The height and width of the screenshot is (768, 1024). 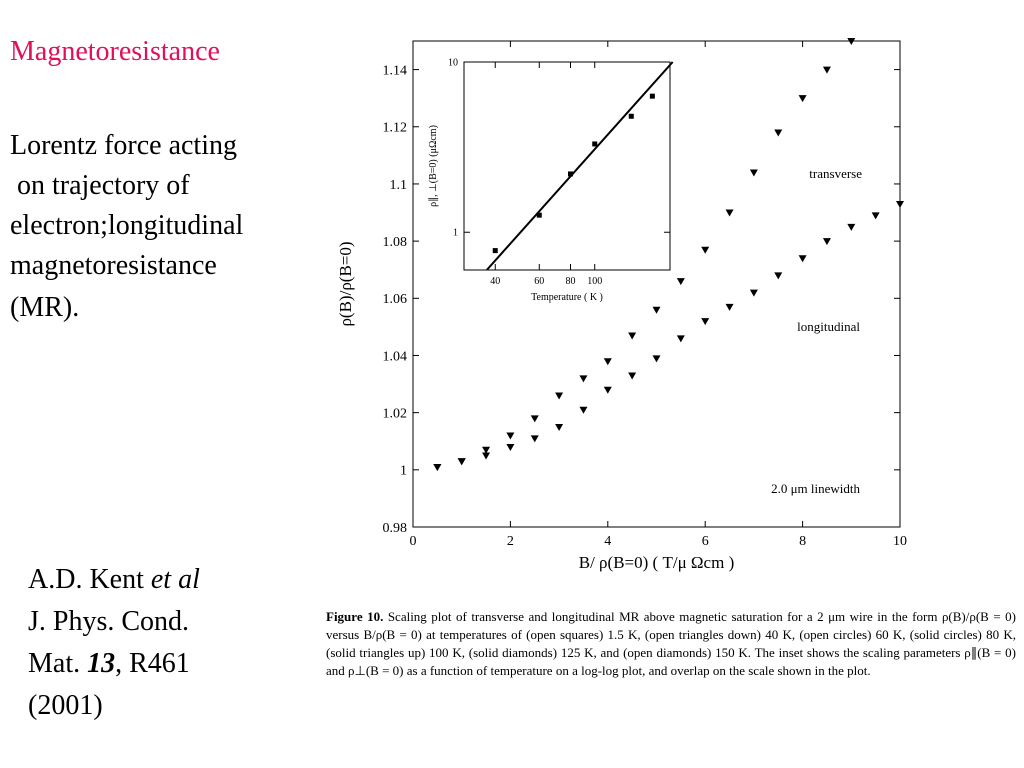 What do you see at coordinates (100, 185) in the screenshot?
I see `body-line: on trajectory of` at bounding box center [100, 185].